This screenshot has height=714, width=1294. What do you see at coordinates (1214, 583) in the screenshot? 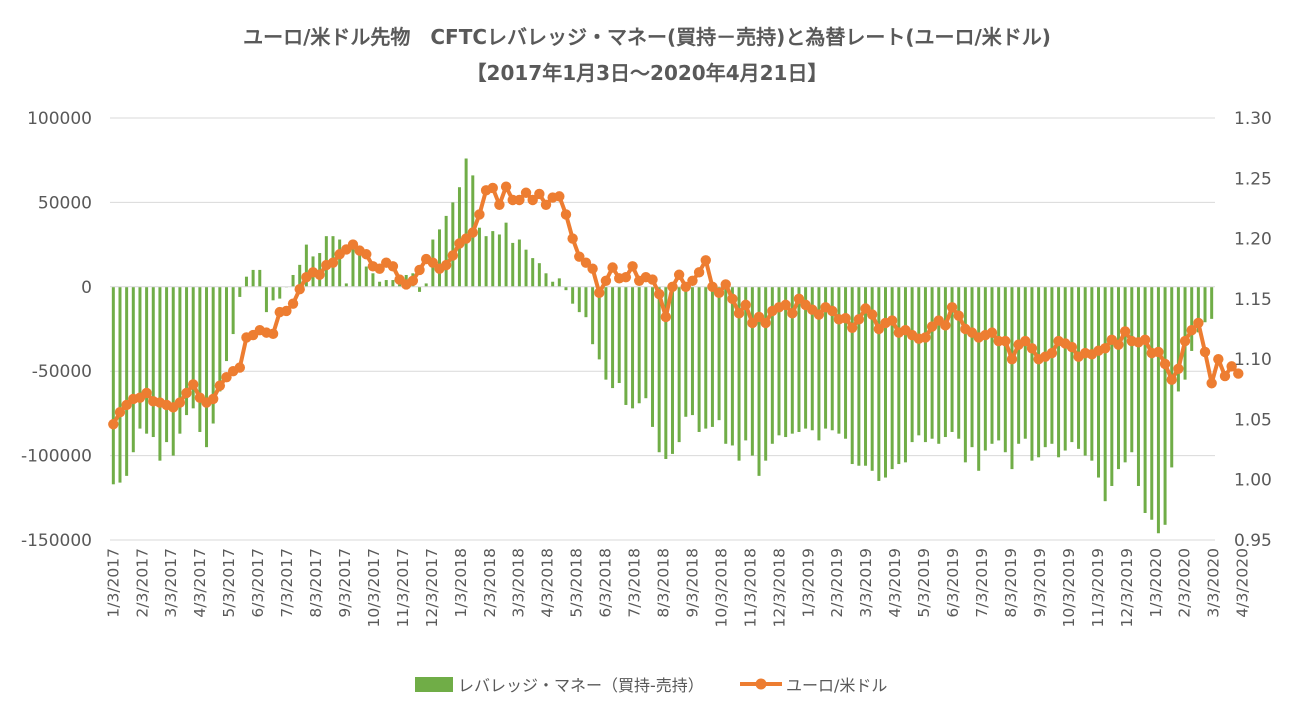
I see `x-tick-label: 3/3/2020` at bounding box center [1214, 583].